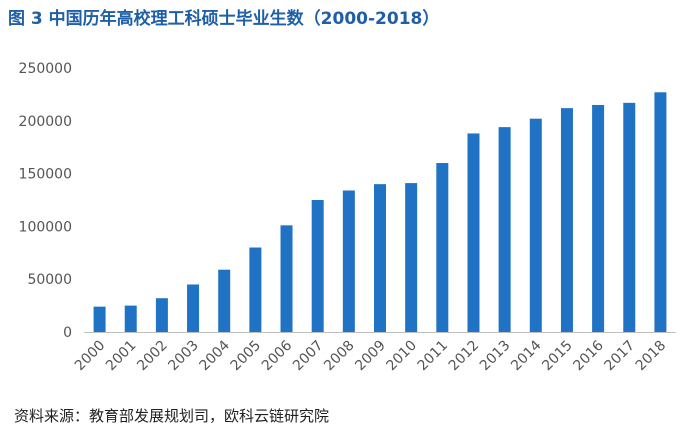  Describe the element at coordinates (526, 355) in the screenshot. I see `x-tick-label: 2014` at that location.